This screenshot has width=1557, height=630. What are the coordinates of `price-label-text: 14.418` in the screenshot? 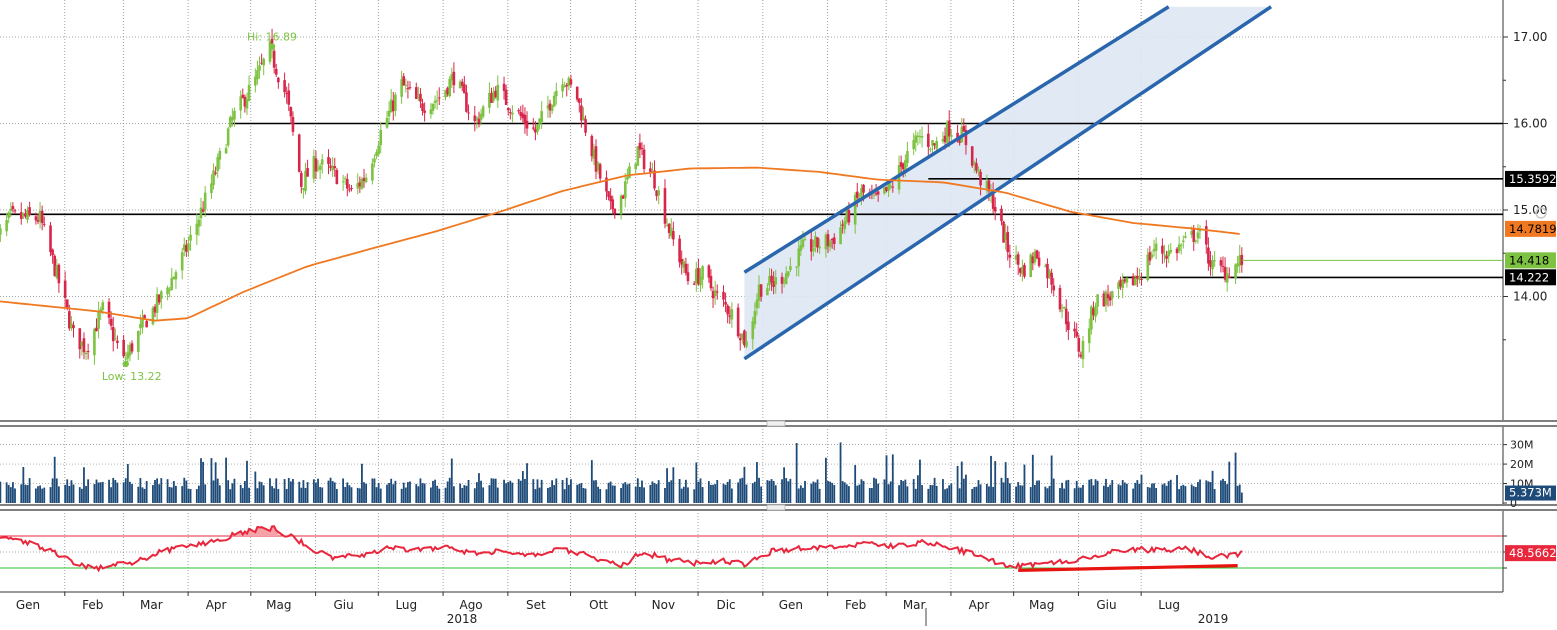 It's located at (1529, 260).